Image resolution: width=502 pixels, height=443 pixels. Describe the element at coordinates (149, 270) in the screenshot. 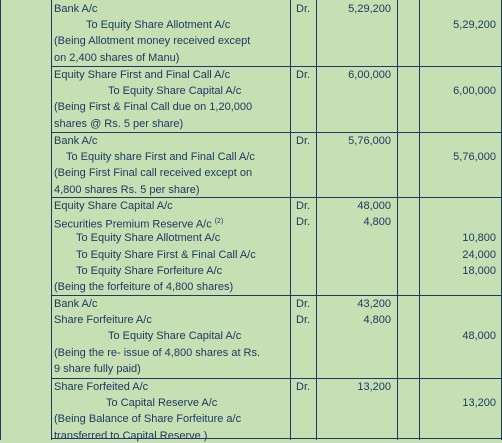

I see `particulars-text: To Equity Share Forfeiture A/c` at that location.